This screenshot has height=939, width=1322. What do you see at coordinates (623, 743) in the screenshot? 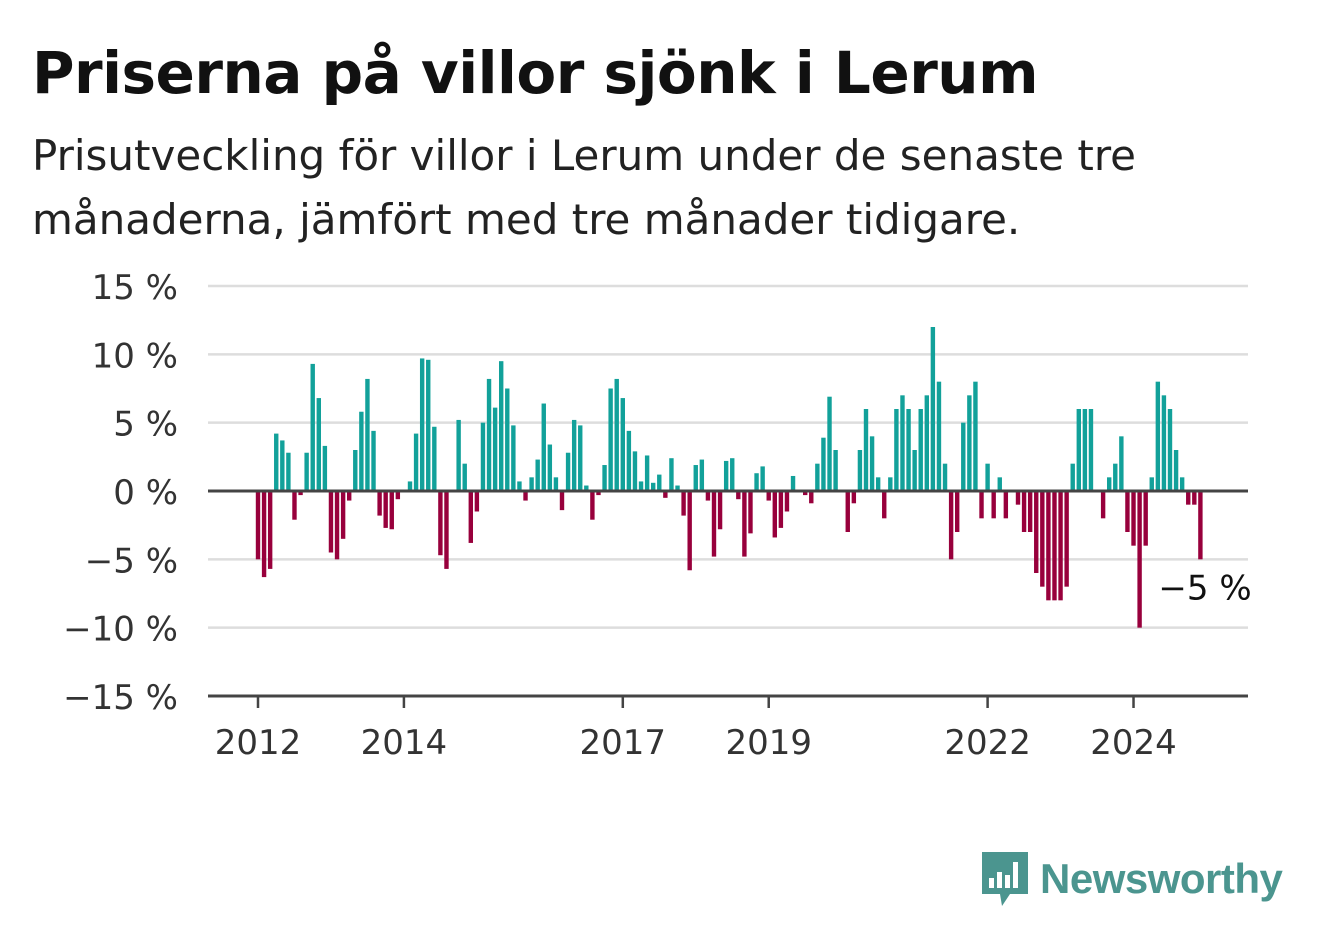
I see `x-tick-label: 2017` at bounding box center [623, 743].